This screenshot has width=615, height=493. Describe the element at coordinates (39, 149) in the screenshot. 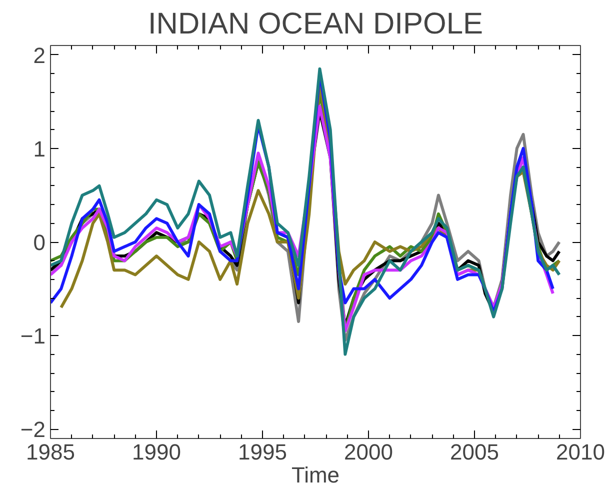

I see `y-tick-label: 1` at that location.